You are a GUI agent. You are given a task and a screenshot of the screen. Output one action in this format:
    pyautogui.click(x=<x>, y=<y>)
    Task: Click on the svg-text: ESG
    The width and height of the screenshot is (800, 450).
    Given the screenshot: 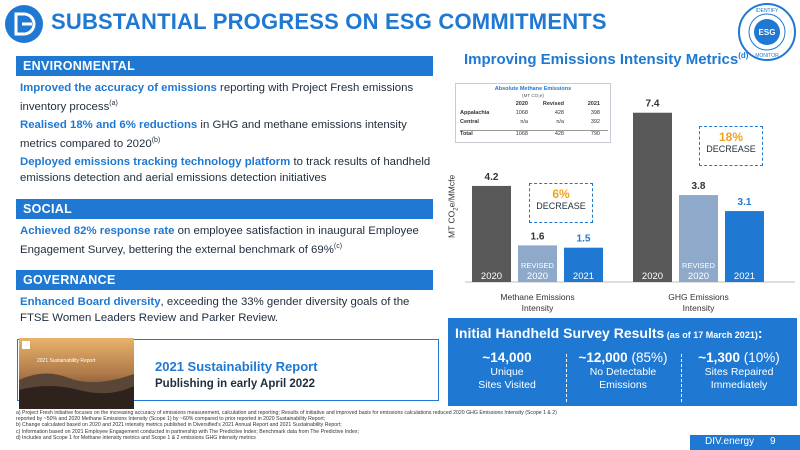 What is the action you would take?
    pyautogui.click(x=767, y=32)
    